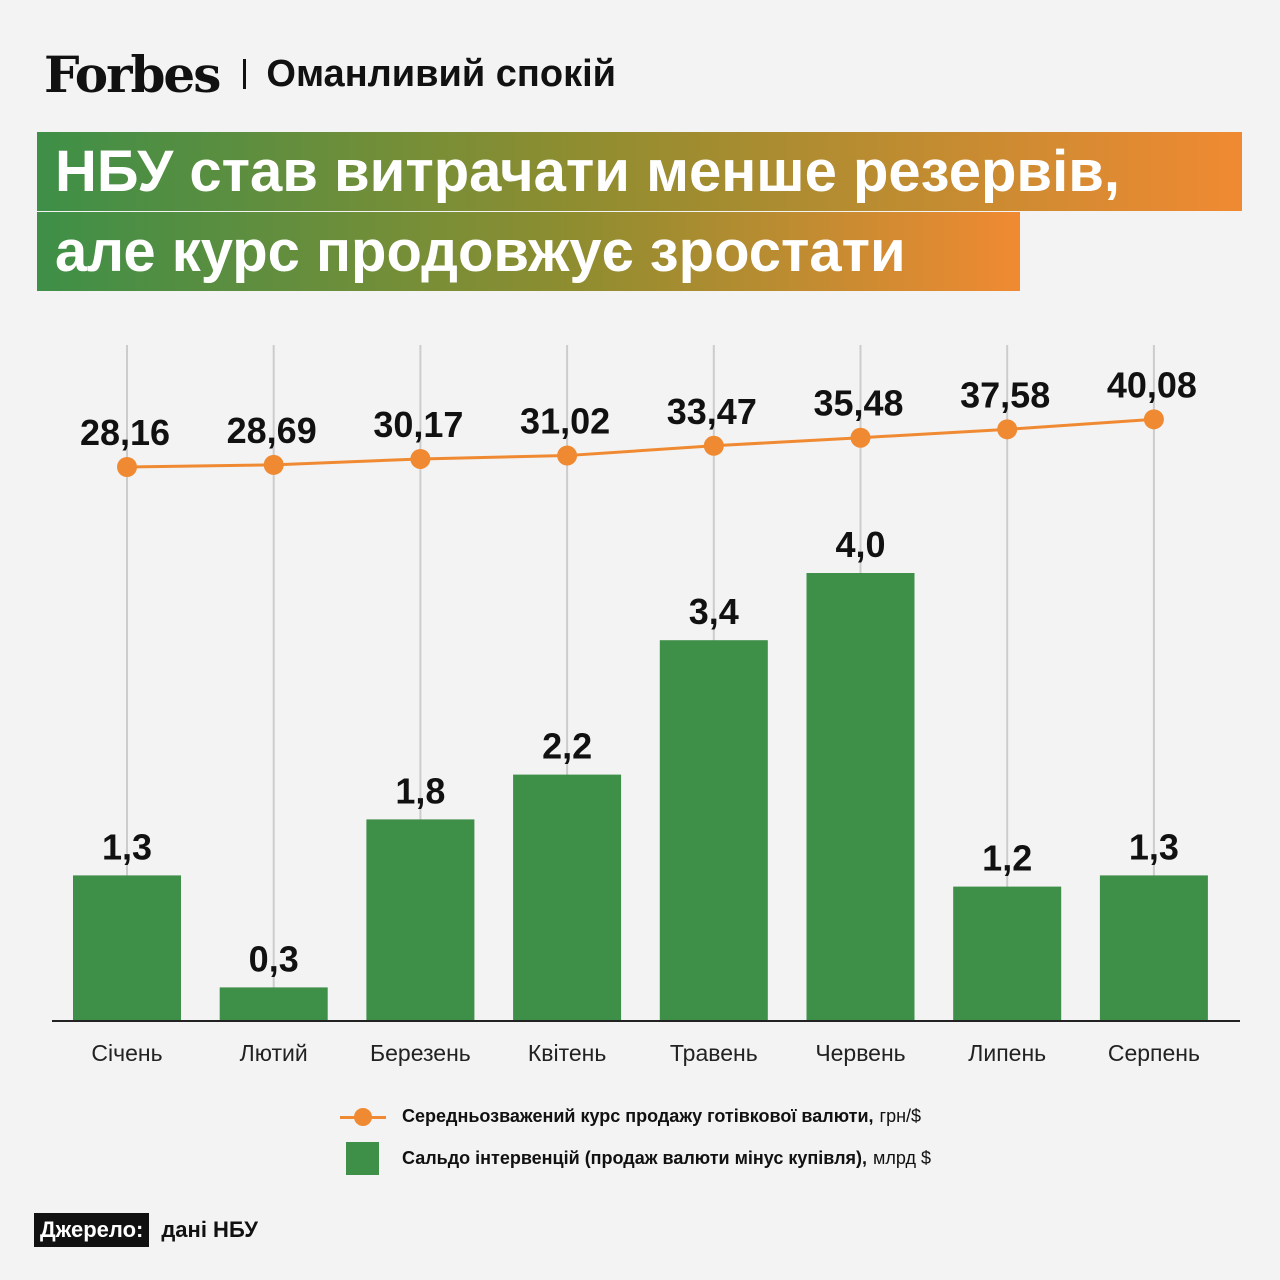  I want to click on rate-value-label: 33,47, so click(712, 411).